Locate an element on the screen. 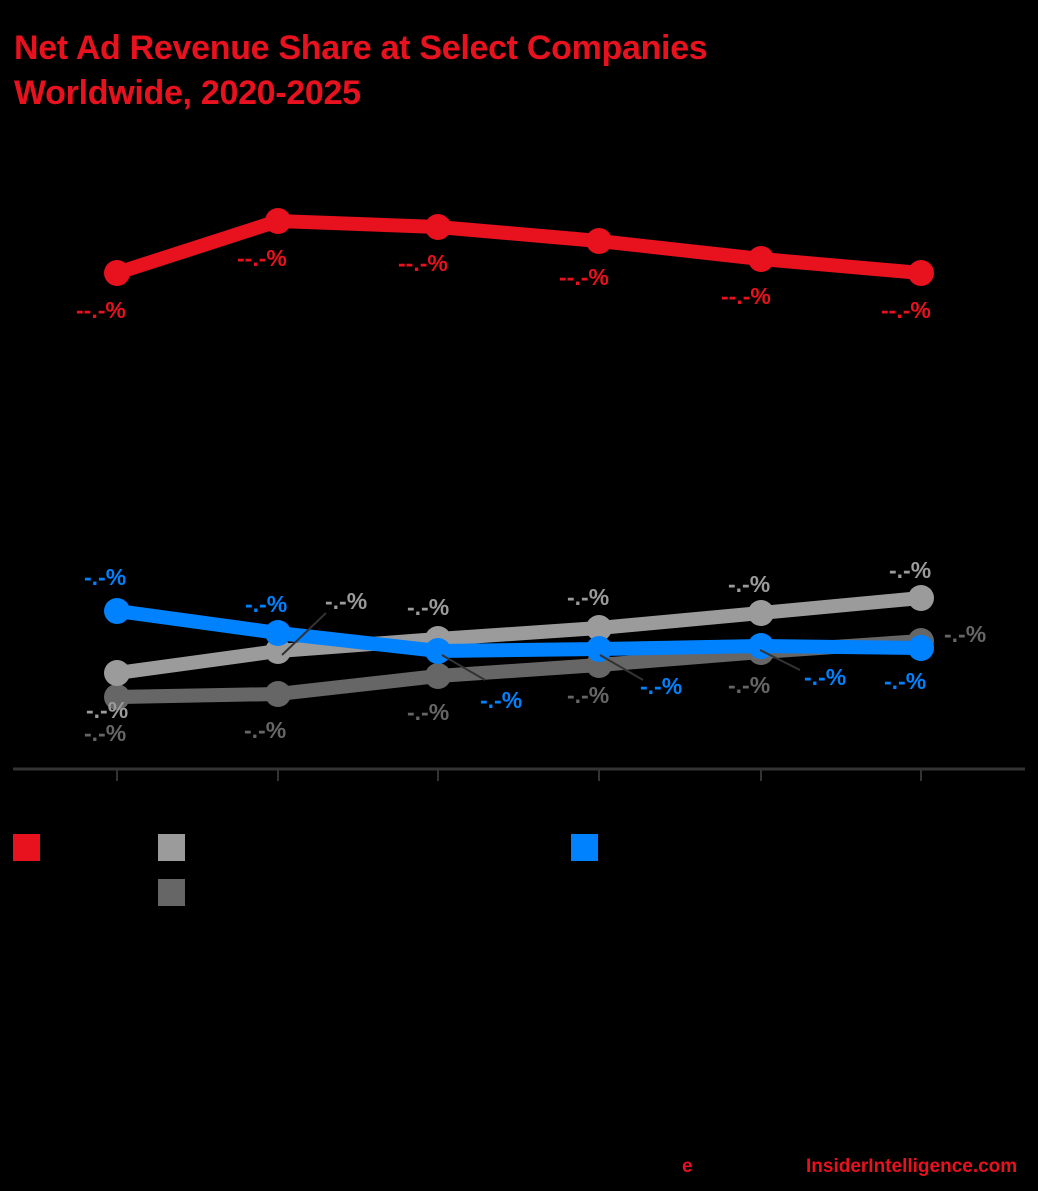 The height and width of the screenshot is (1191, 1038). legend-swatch-red is located at coordinates (26, 847).